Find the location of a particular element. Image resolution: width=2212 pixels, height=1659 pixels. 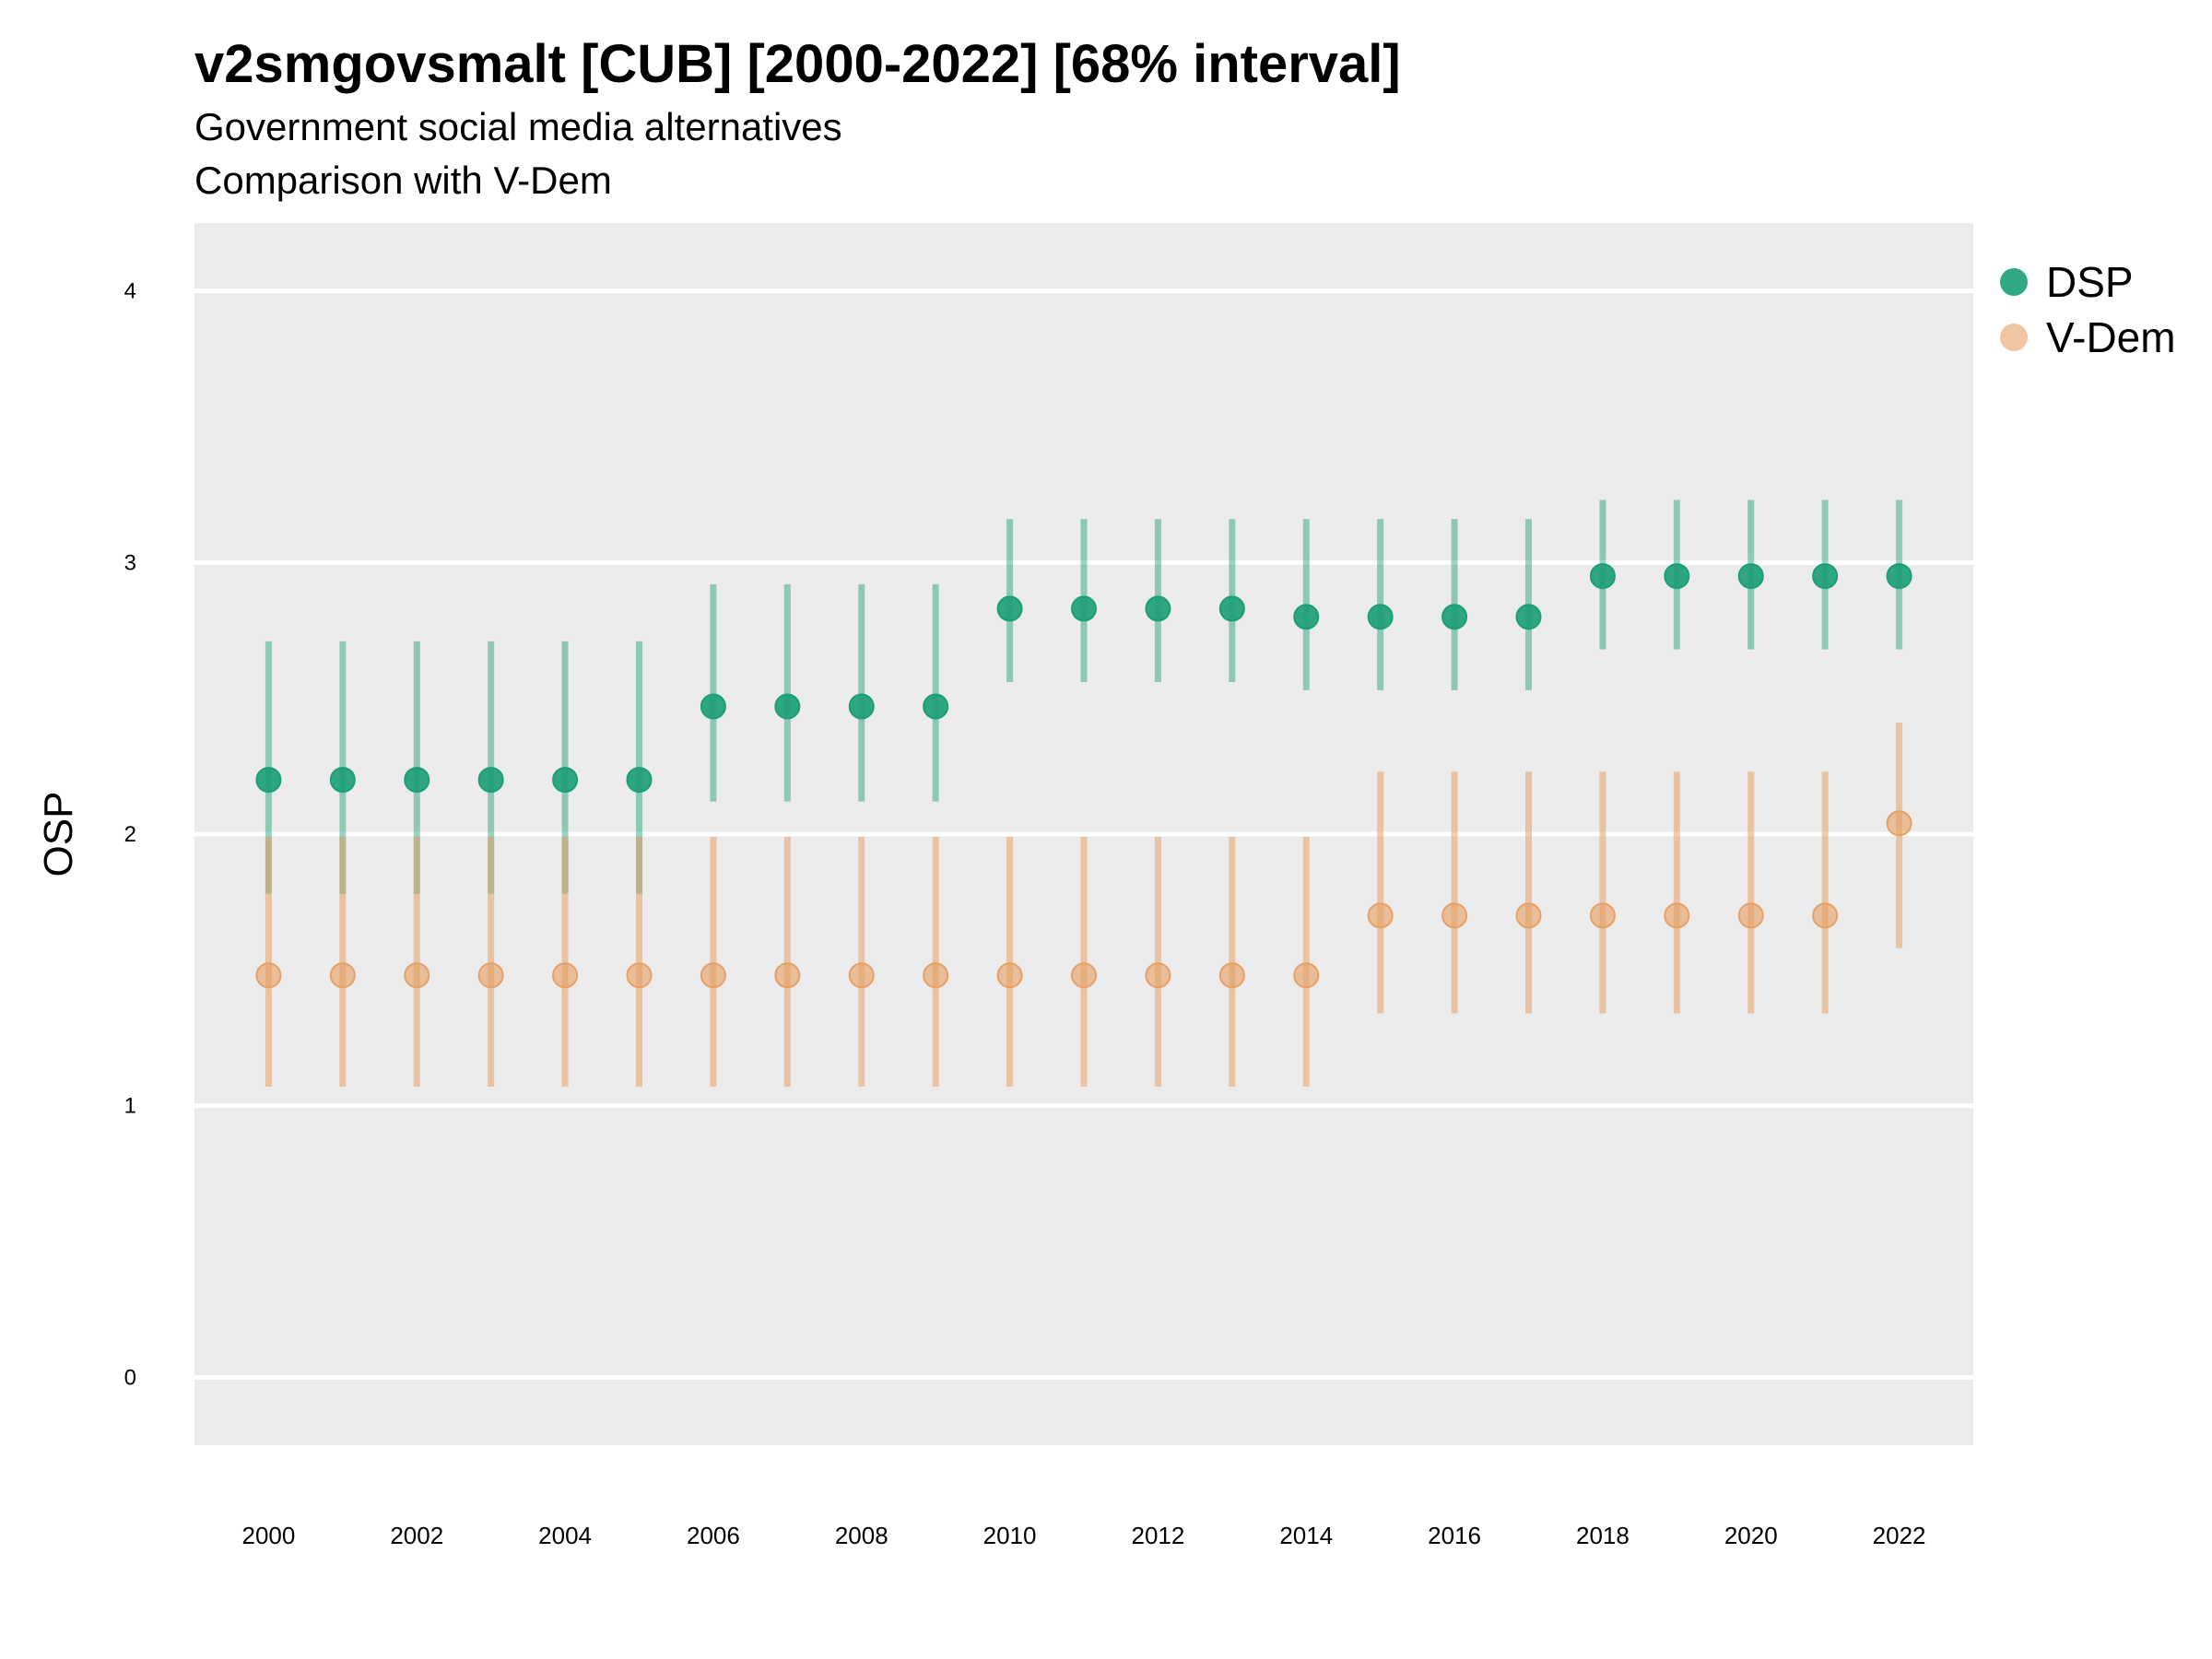

x-tick-label: 2020 is located at coordinates (1751, 1535).